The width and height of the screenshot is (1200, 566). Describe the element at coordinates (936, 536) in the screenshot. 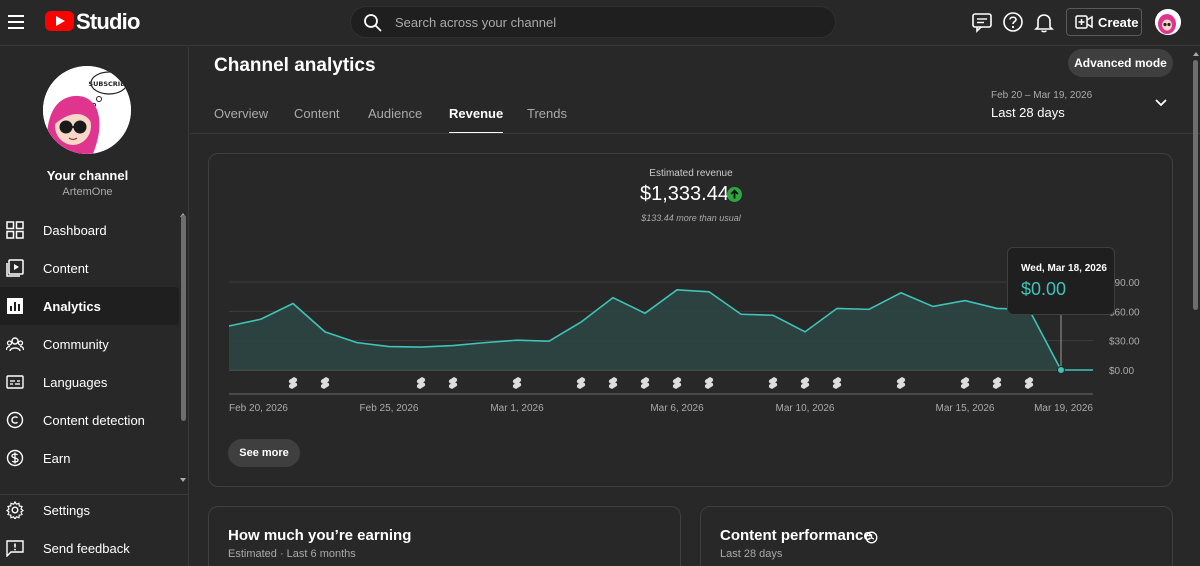

I see `performance-card: Content performance Last 28 days` at that location.